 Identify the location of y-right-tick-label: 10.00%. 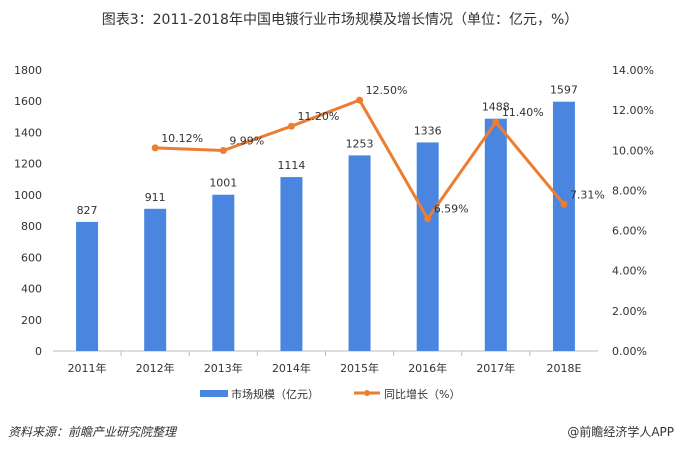
(633, 150).